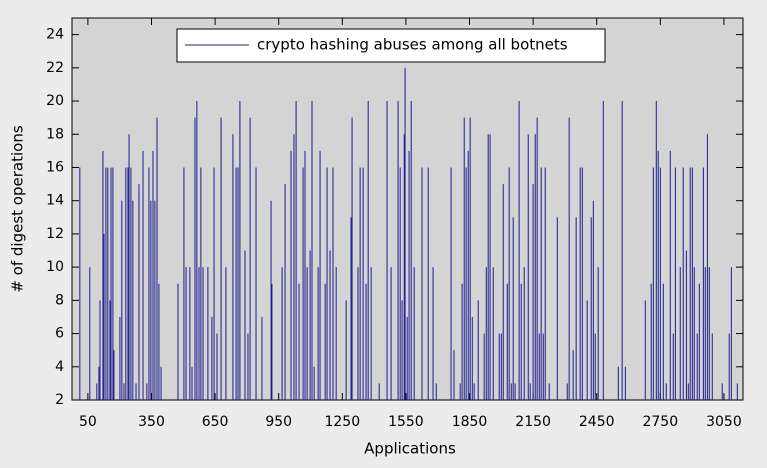 The image size is (767, 468). I want to click on y-tick-label: 10, so click(55, 267).